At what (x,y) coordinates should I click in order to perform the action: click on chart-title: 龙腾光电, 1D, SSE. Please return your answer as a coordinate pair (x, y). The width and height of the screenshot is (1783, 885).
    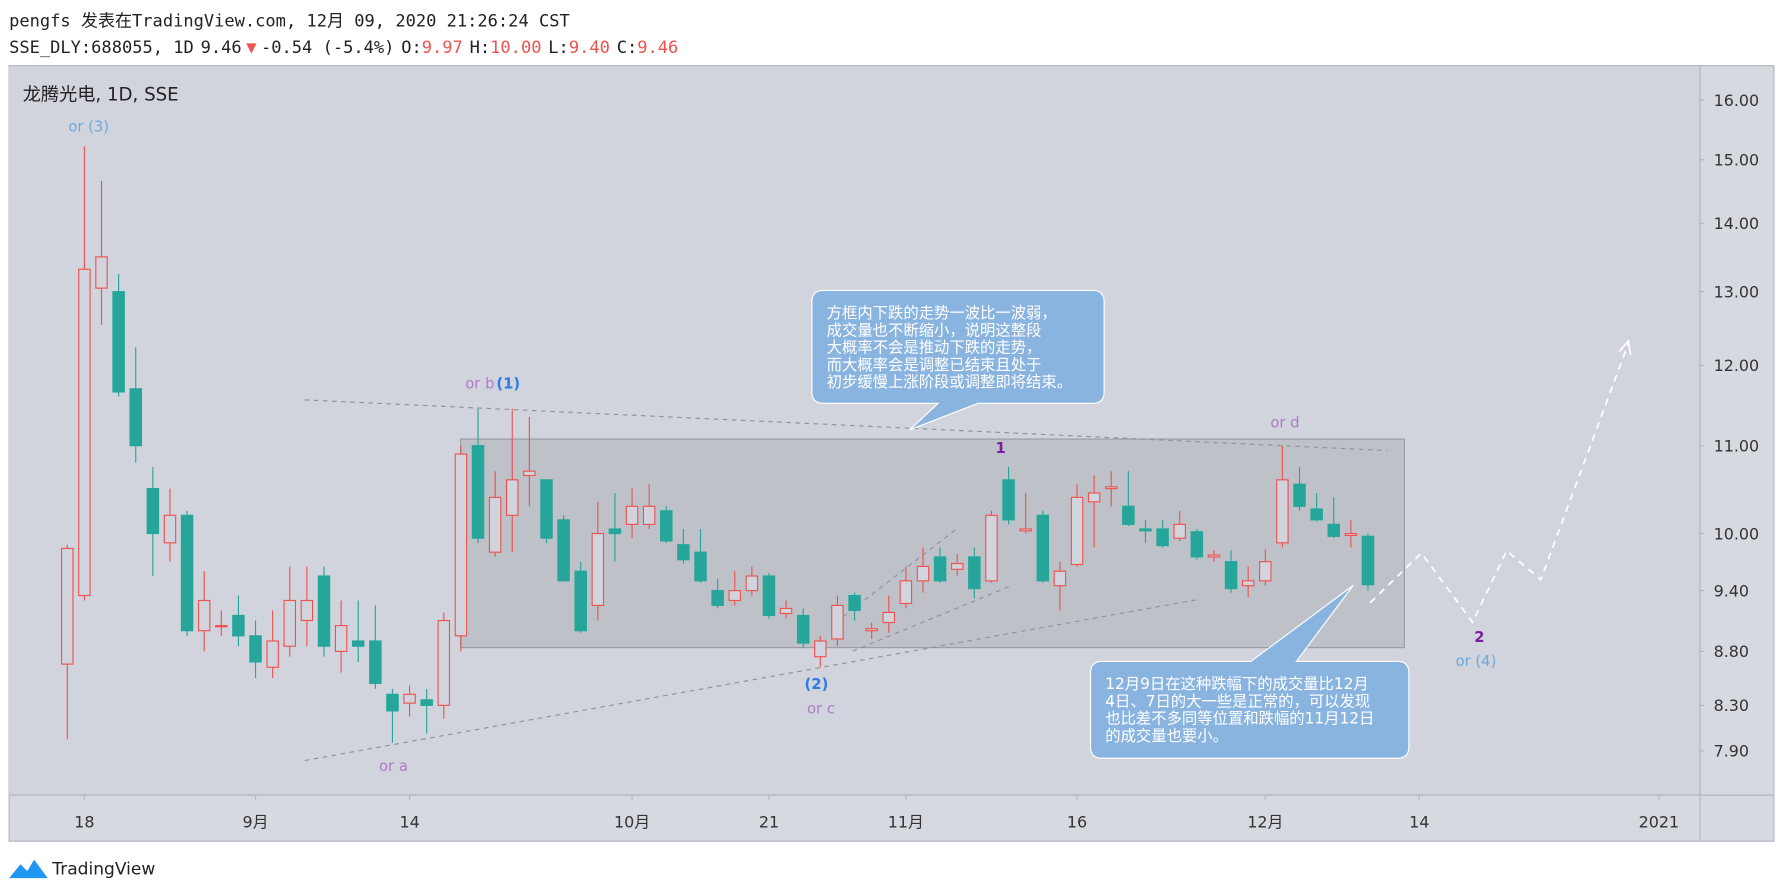
    Looking at the image, I should click on (101, 94).